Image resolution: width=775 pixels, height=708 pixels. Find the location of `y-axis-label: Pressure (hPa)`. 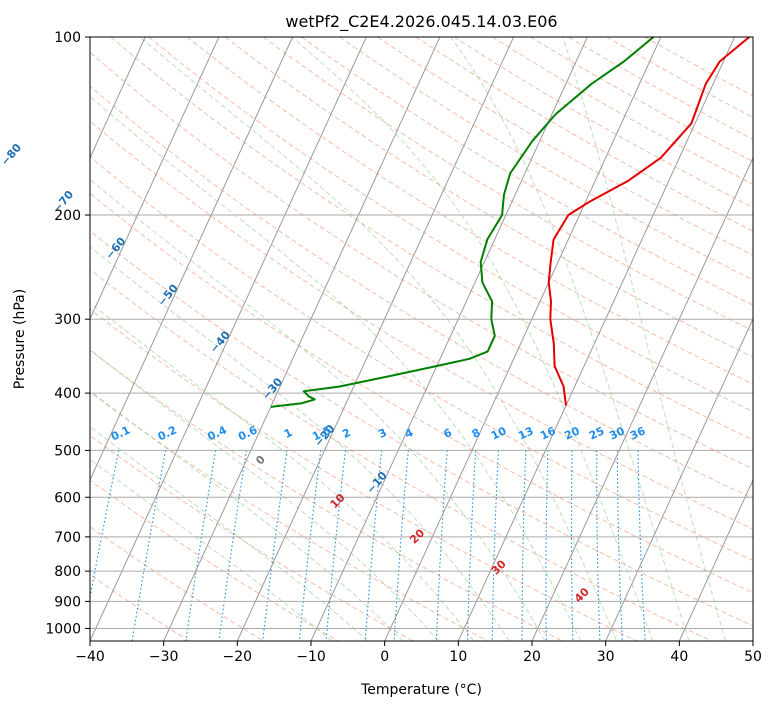

y-axis-label: Pressure (hPa) is located at coordinates (20, 339).